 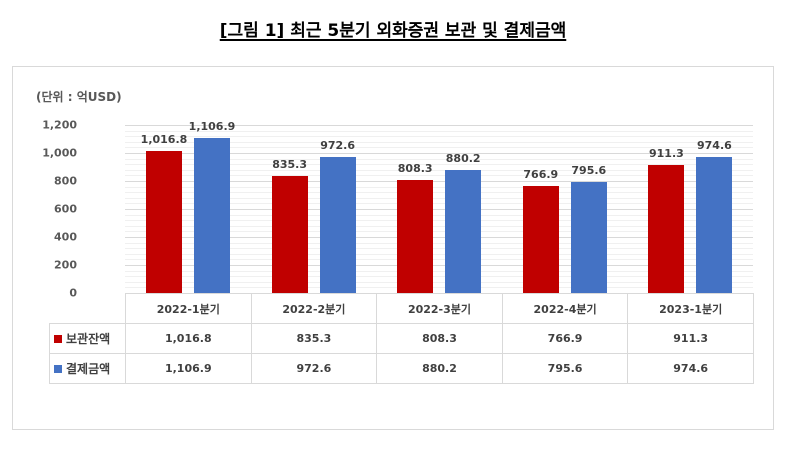 I want to click on table-cell: 795.6, so click(x=565, y=368).